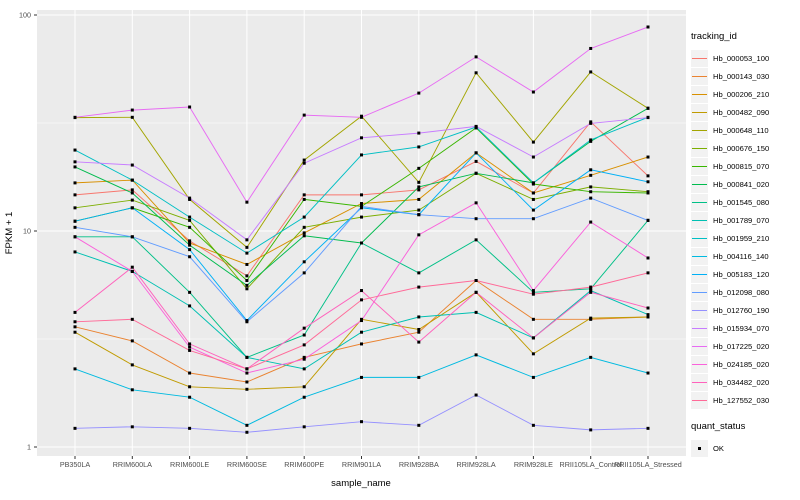 The image size is (800, 500). I want to click on legend-item-Hb_000143_030: Hb_000143_030, so click(745, 76).